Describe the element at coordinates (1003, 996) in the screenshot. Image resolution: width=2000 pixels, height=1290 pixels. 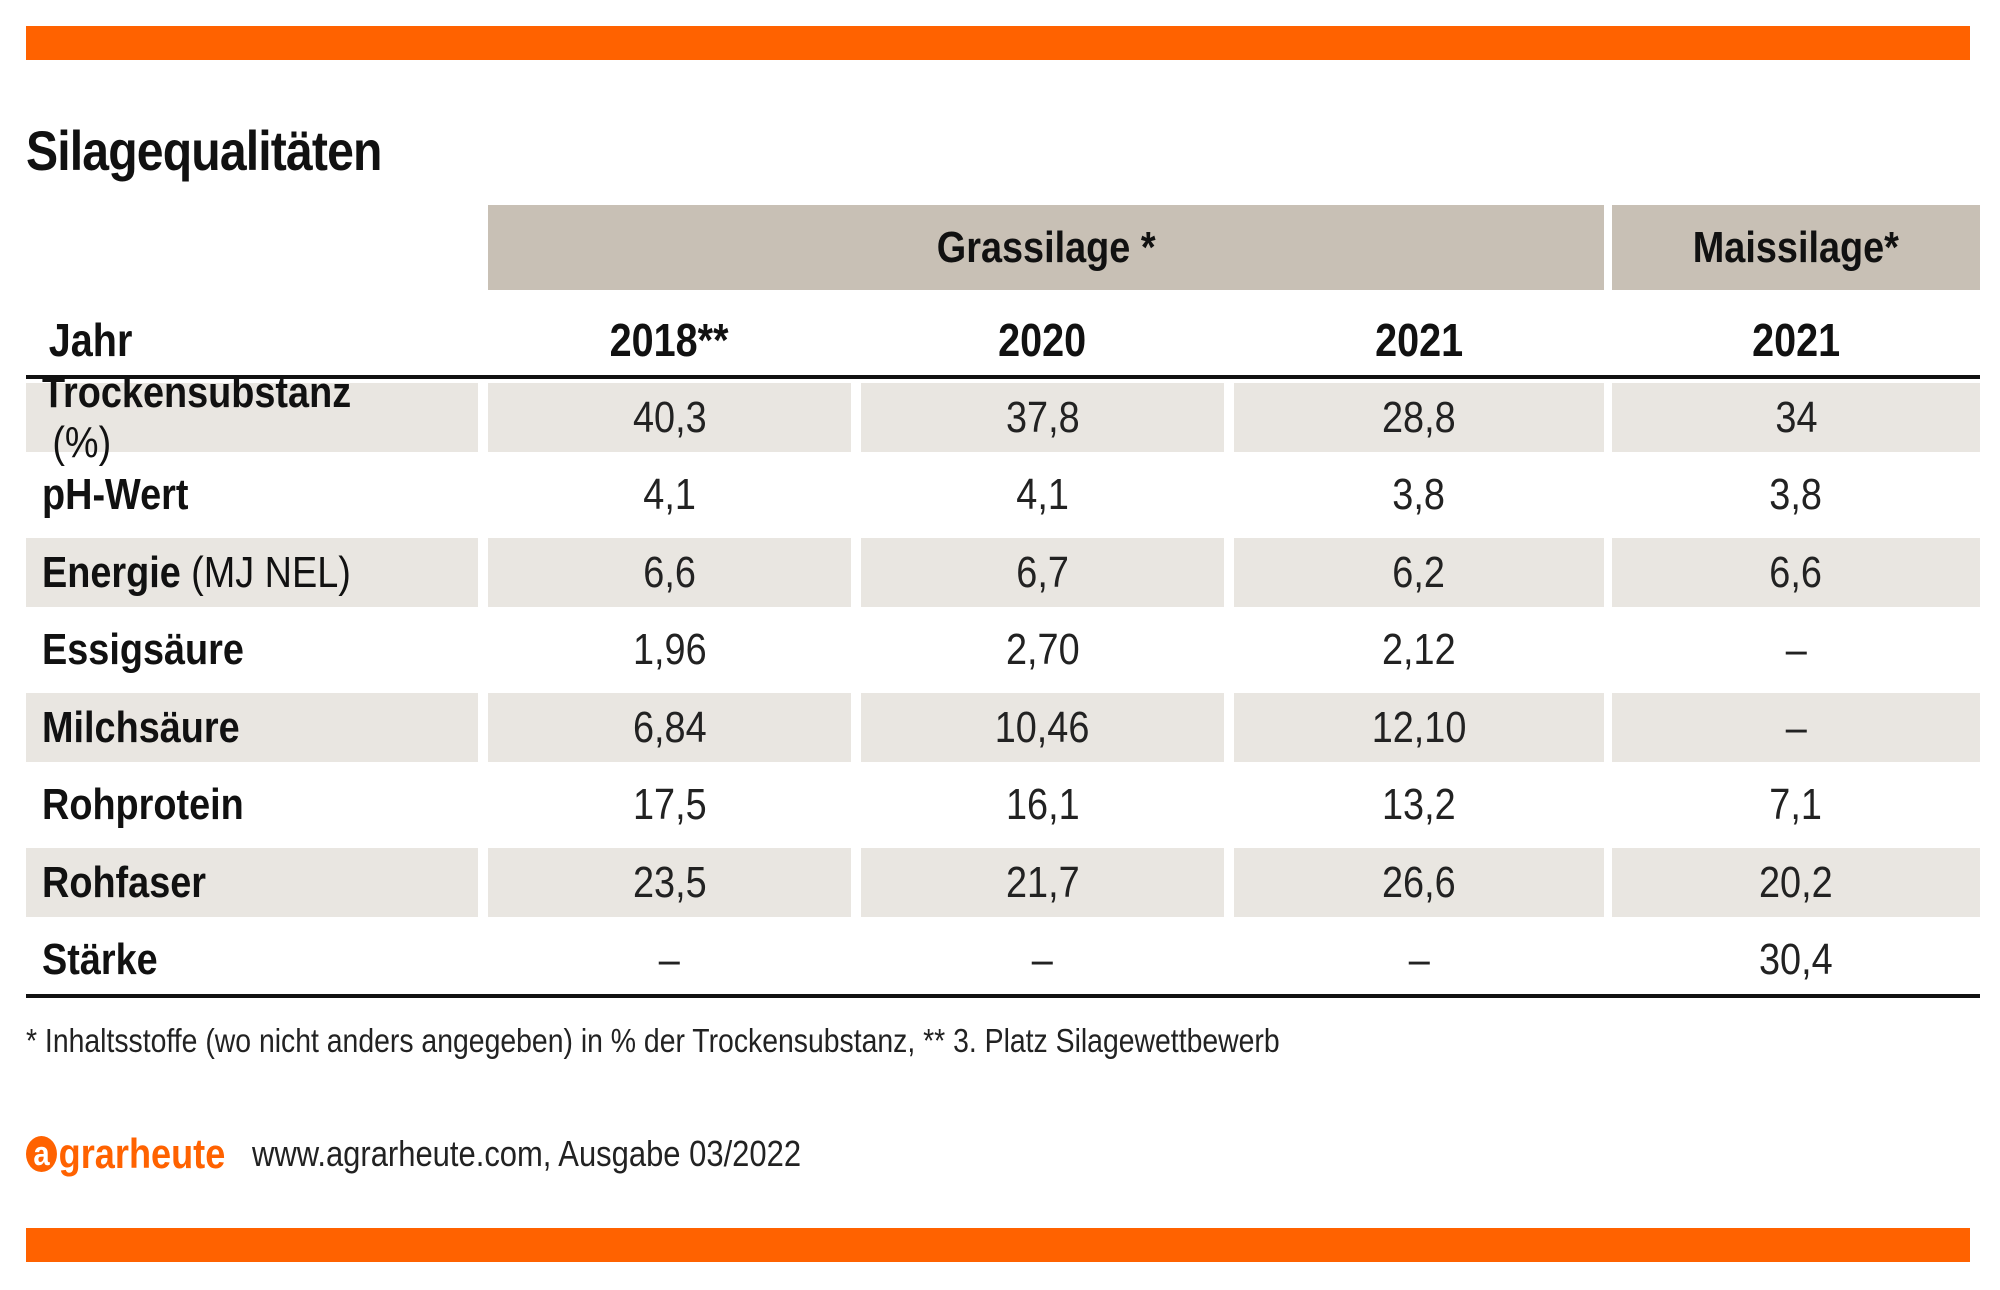
I see `bottom-rule` at that location.